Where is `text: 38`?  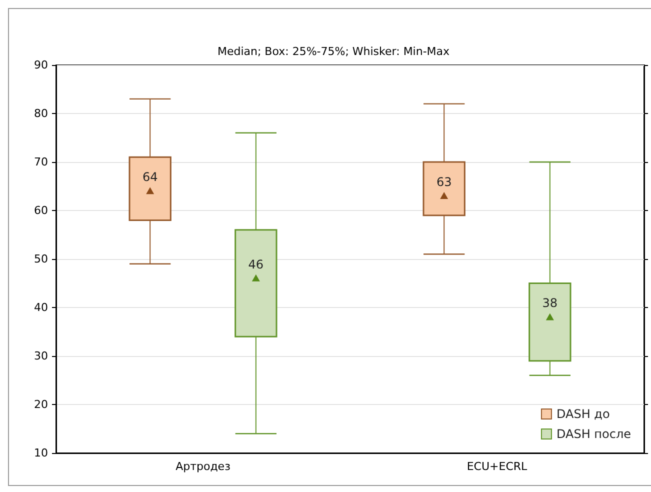 text: 38 is located at coordinates (550, 303).